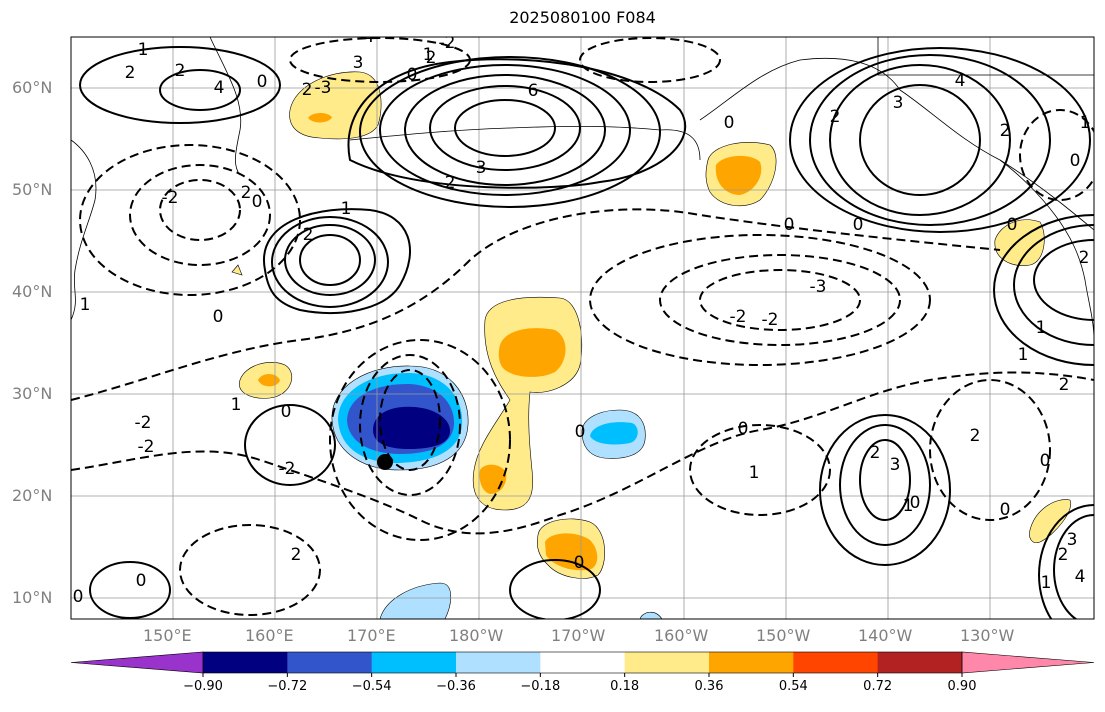 This screenshot has height=712, width=1105. Describe the element at coordinates (237, 270) in the screenshot. I see `positive-shading-tiny` at that location.